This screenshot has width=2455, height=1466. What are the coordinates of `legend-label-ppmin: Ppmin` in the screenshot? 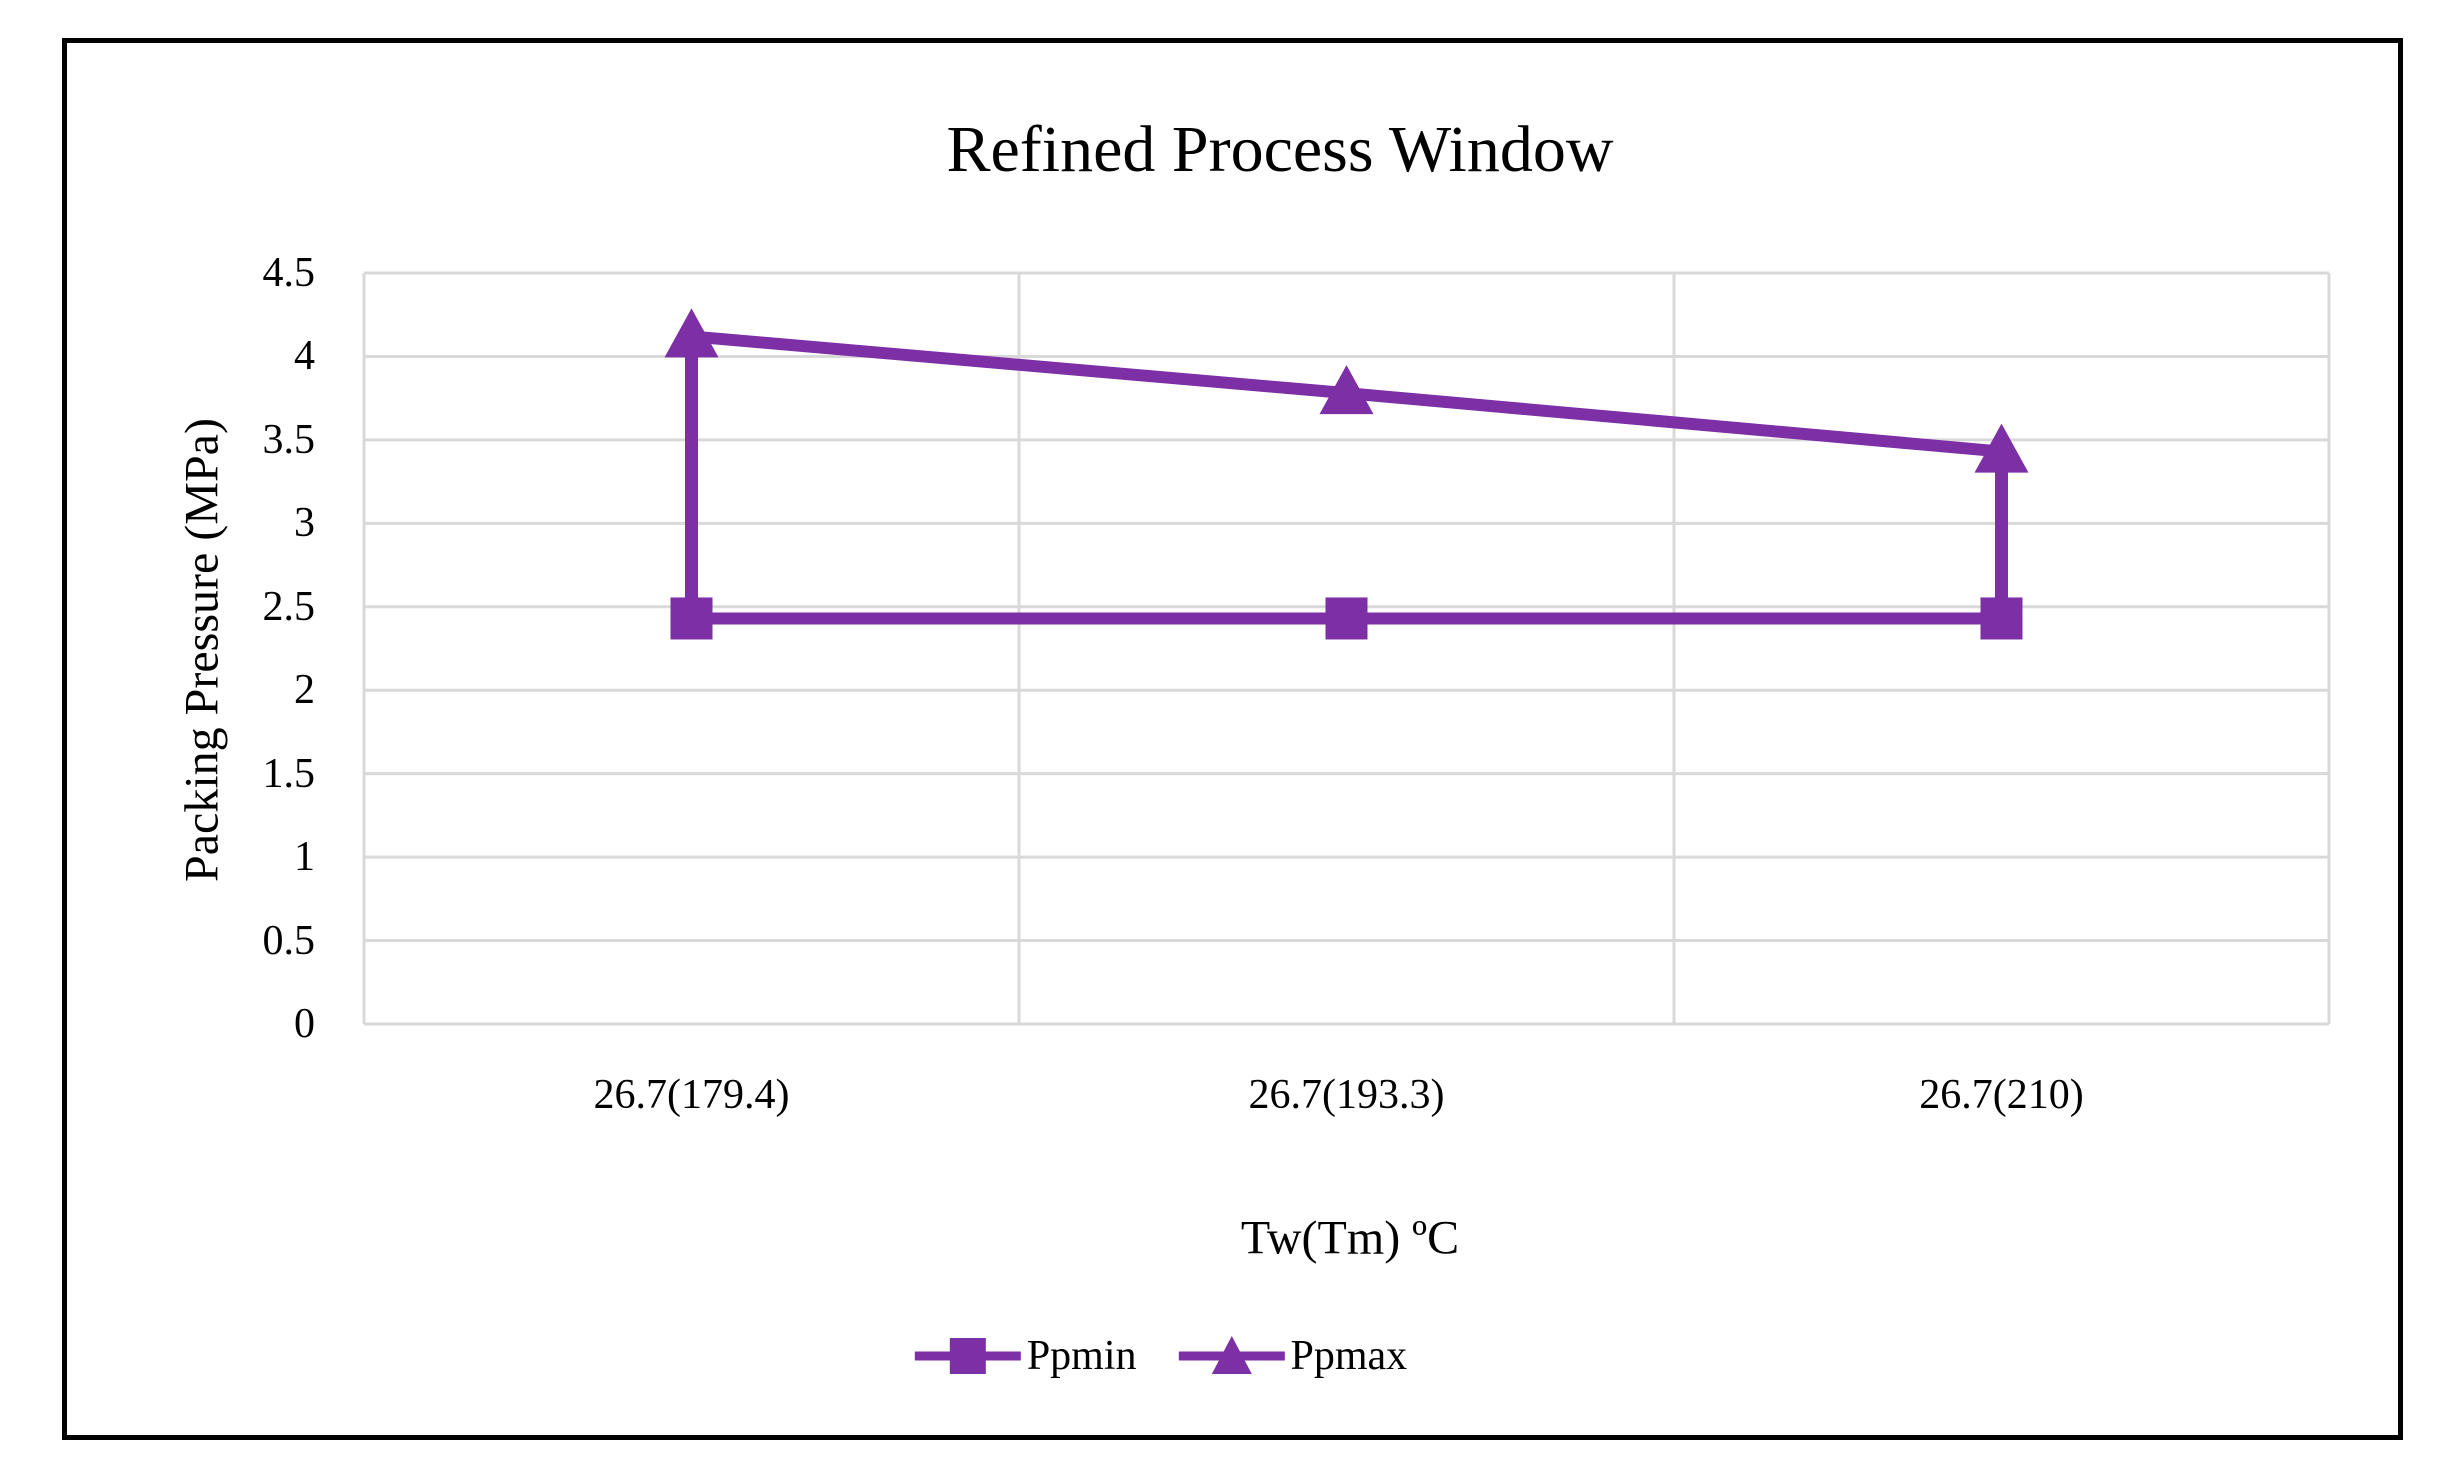 It's located at (1081, 1356).